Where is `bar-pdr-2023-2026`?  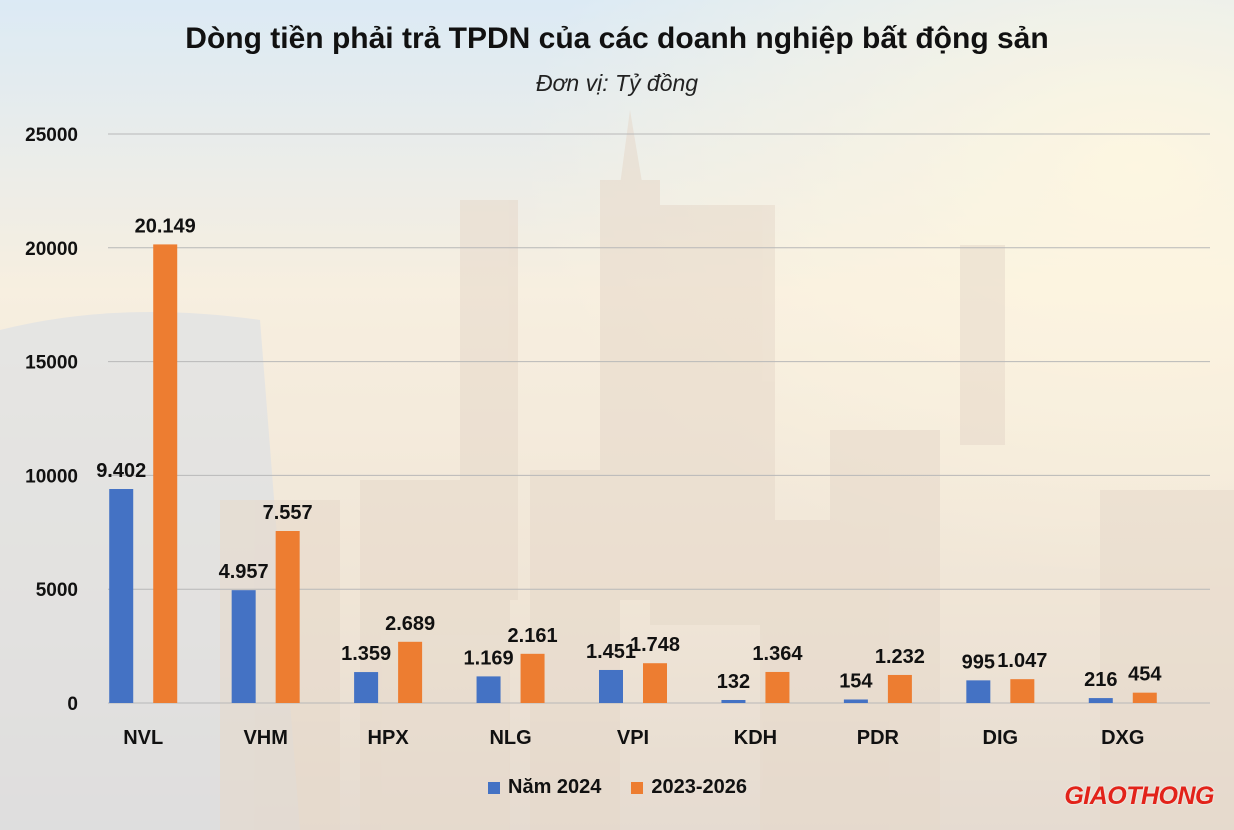 bar-pdr-2023-2026 is located at coordinates (899, 688).